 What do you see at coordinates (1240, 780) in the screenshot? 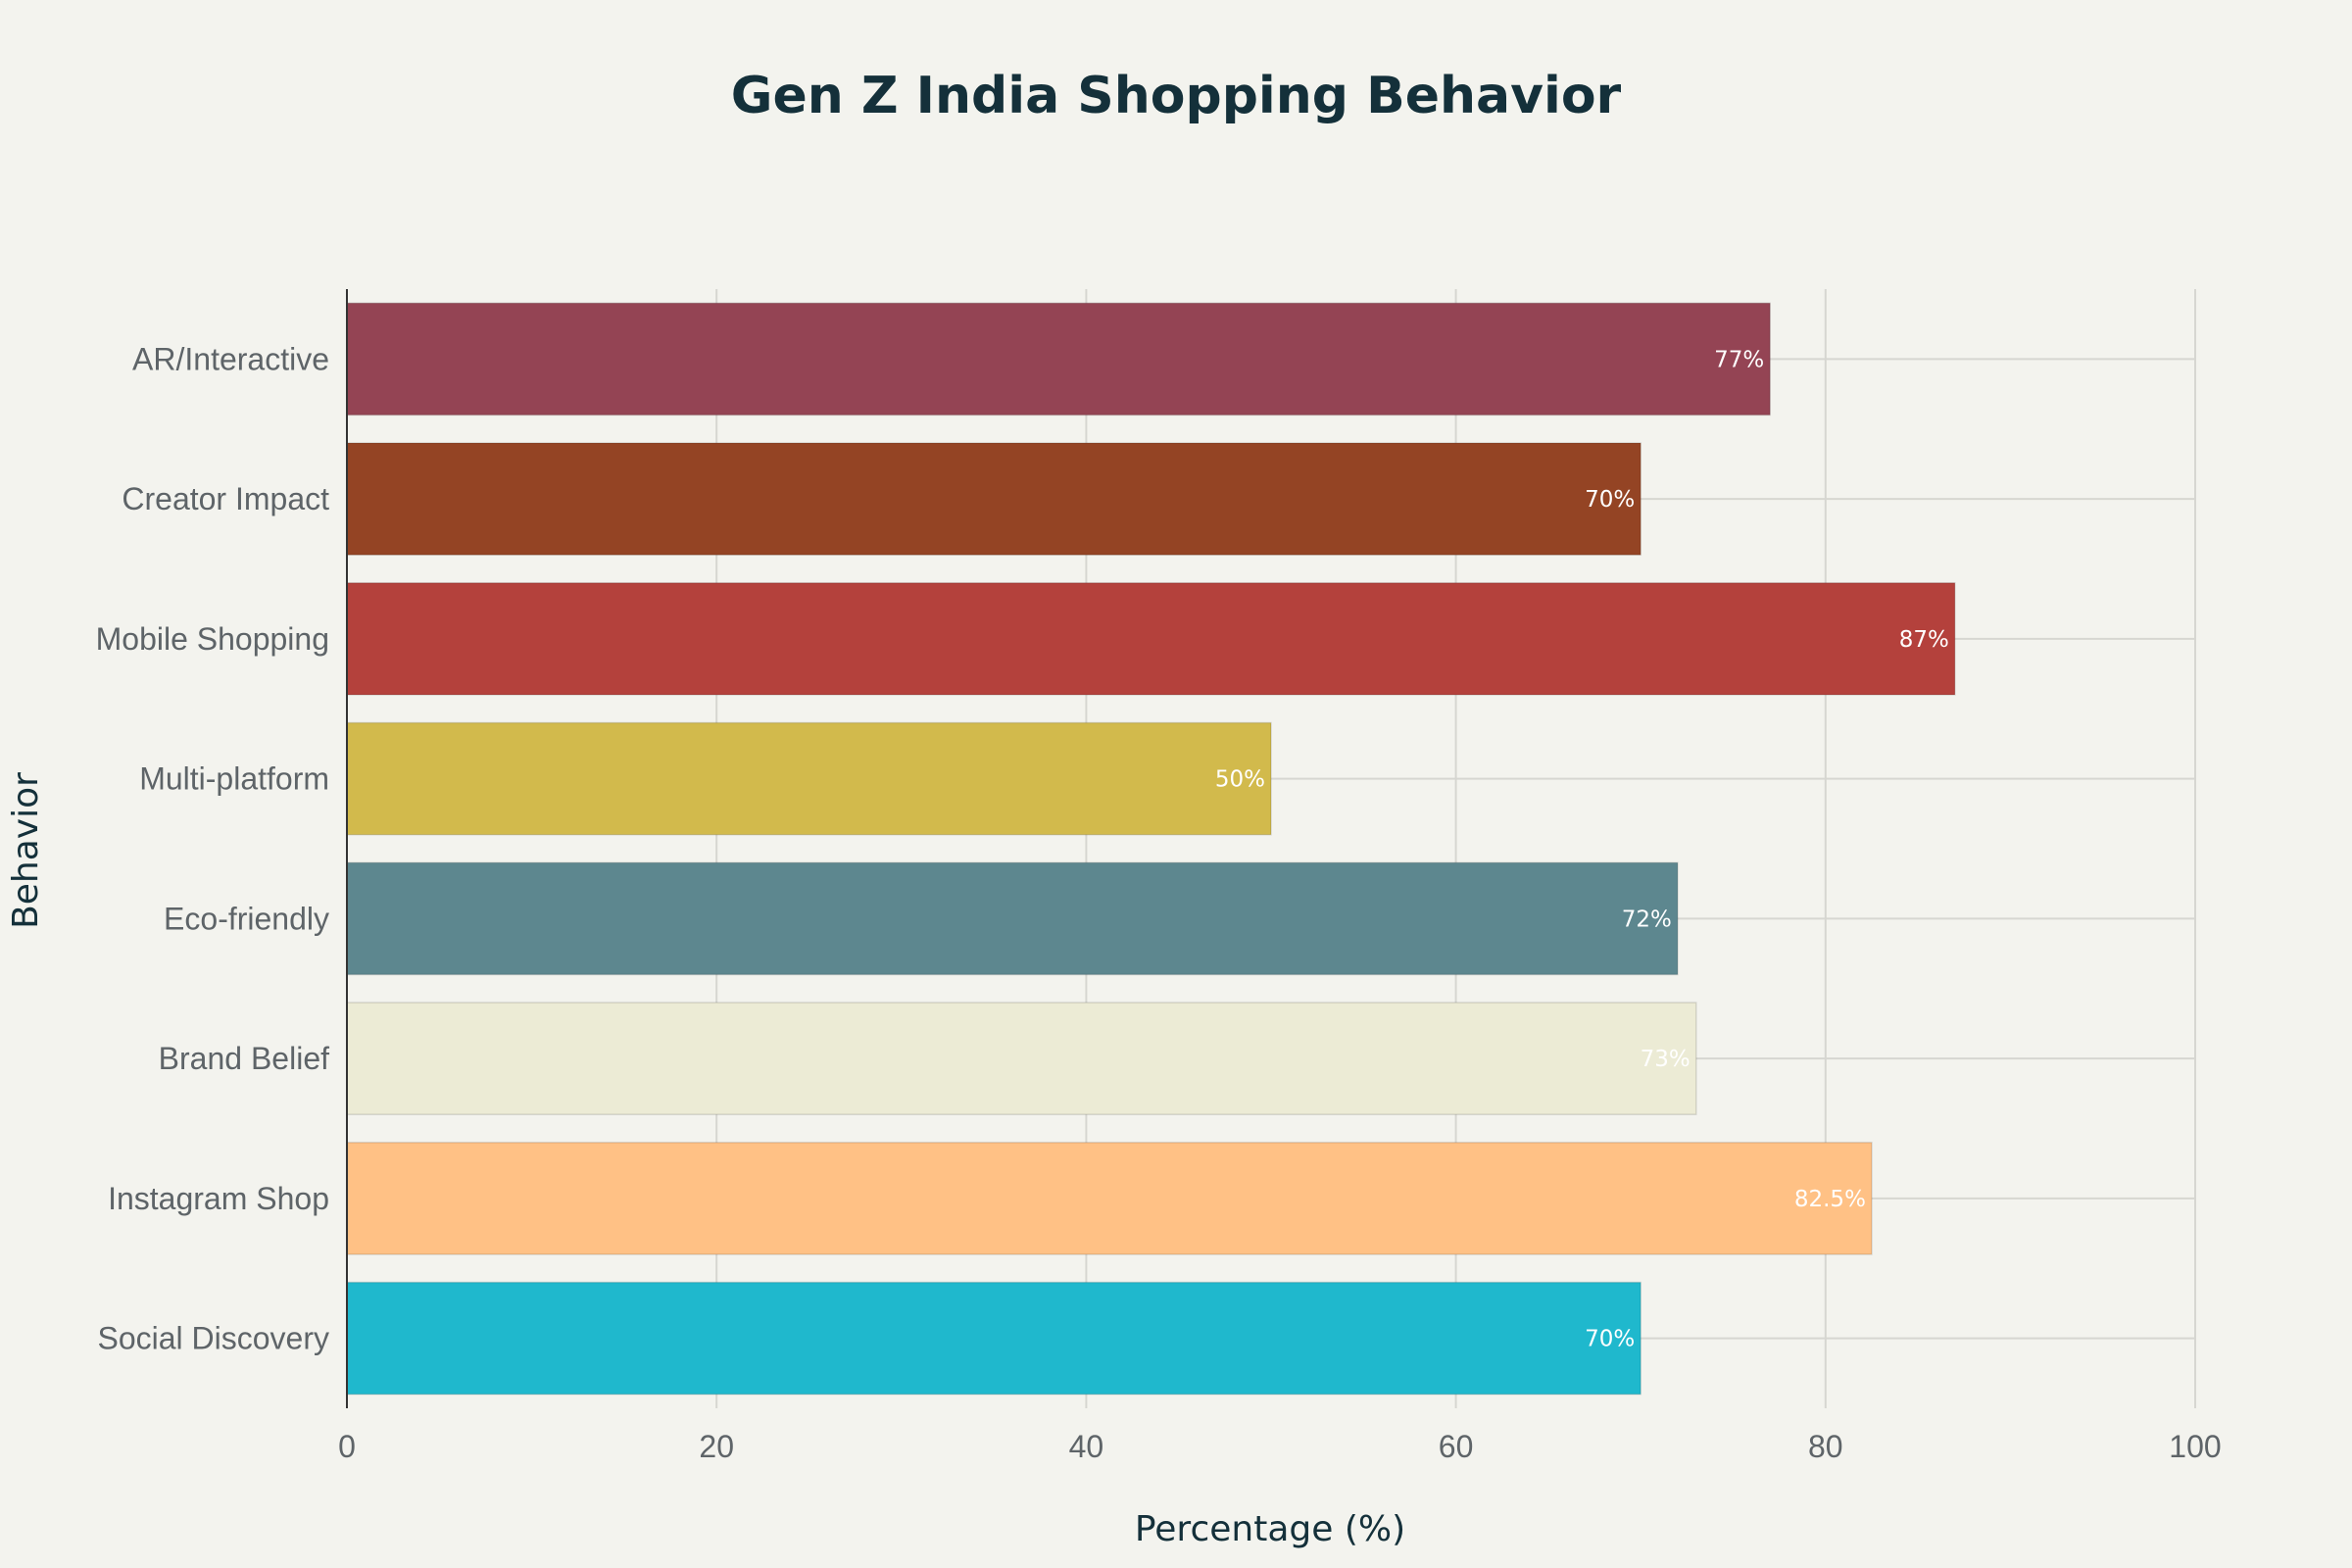
I see `bar-value-label: 50%` at bounding box center [1240, 780].